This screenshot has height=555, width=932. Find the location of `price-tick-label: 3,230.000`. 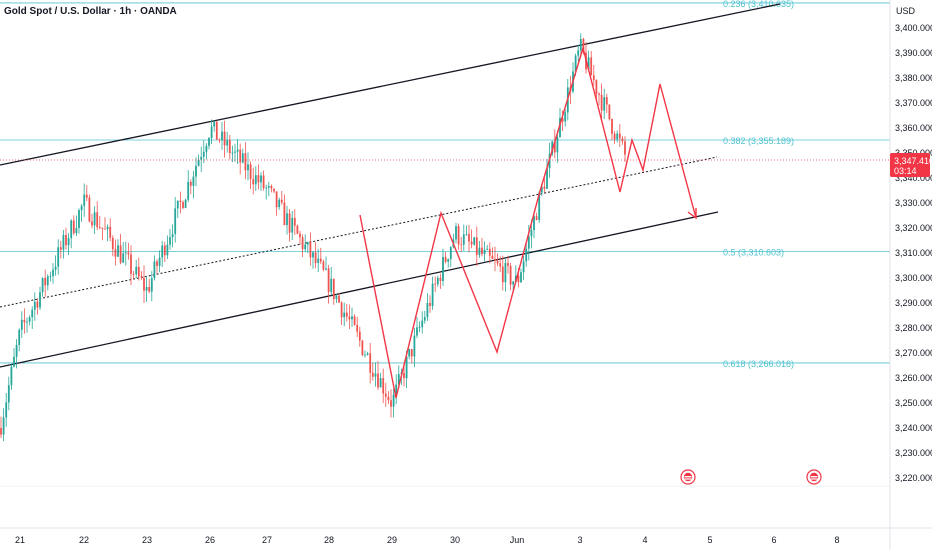

price-tick-label: 3,230.000 is located at coordinates (913, 453).